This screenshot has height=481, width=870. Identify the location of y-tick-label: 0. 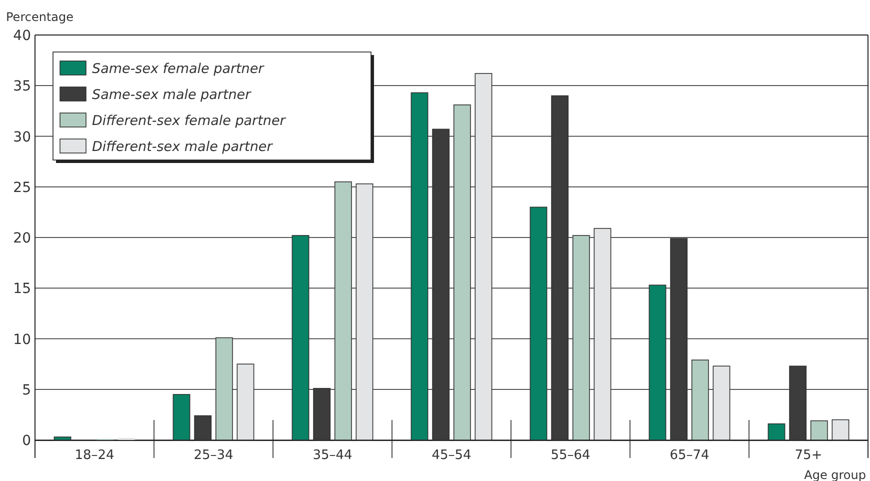
(26, 441).